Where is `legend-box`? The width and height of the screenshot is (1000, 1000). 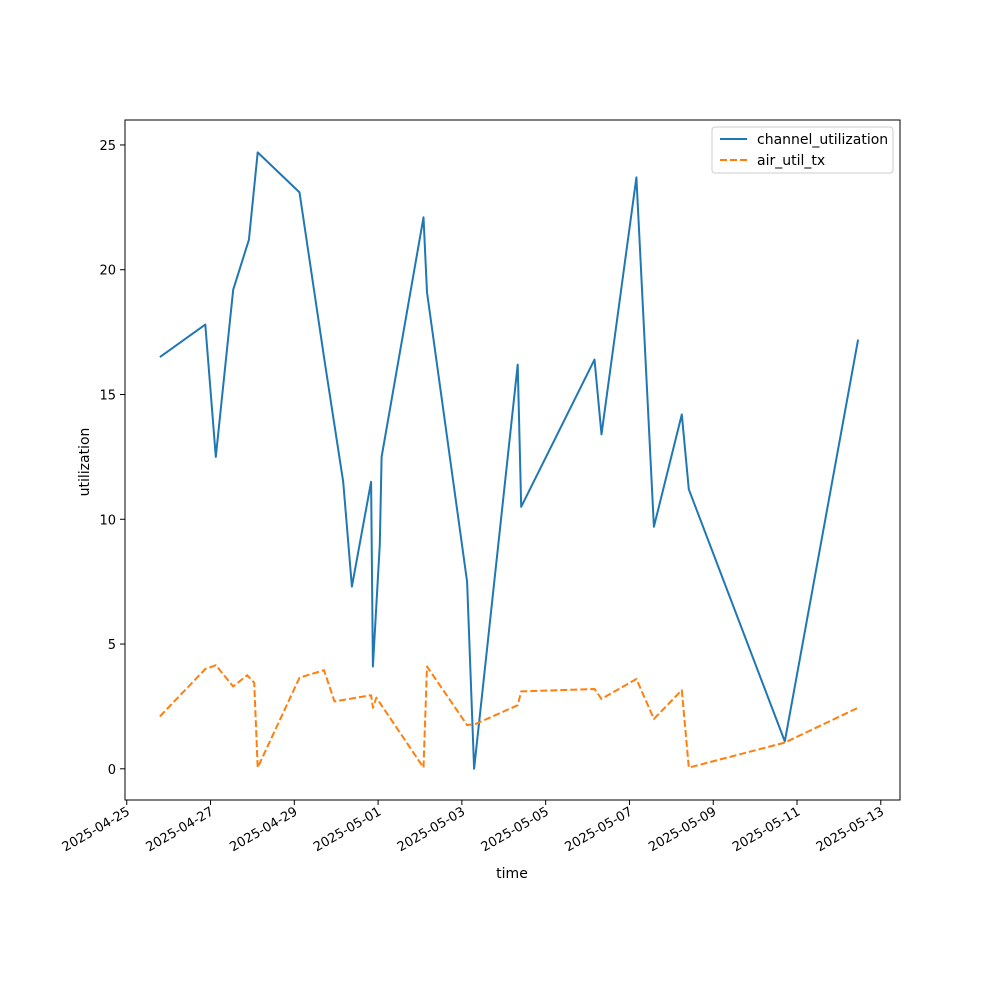 legend-box is located at coordinates (802, 150).